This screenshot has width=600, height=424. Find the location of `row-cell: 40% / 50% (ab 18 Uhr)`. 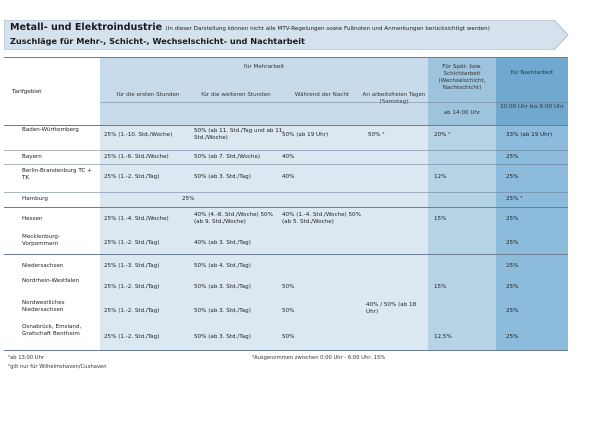

row-cell: 40% / 50% (ab 18 Uhr) is located at coordinates (391, 308).